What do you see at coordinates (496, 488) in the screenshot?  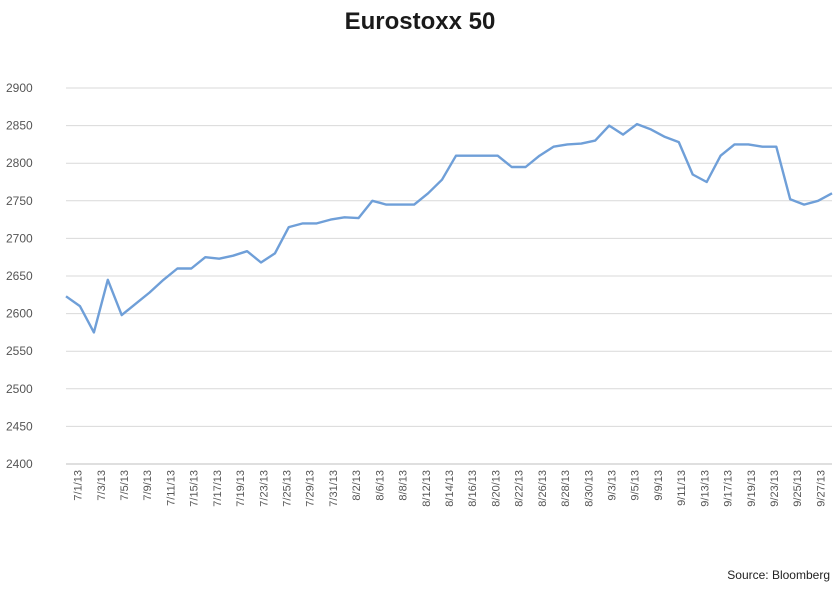 I see `x-tick-label: 8/20/13` at bounding box center [496, 488].